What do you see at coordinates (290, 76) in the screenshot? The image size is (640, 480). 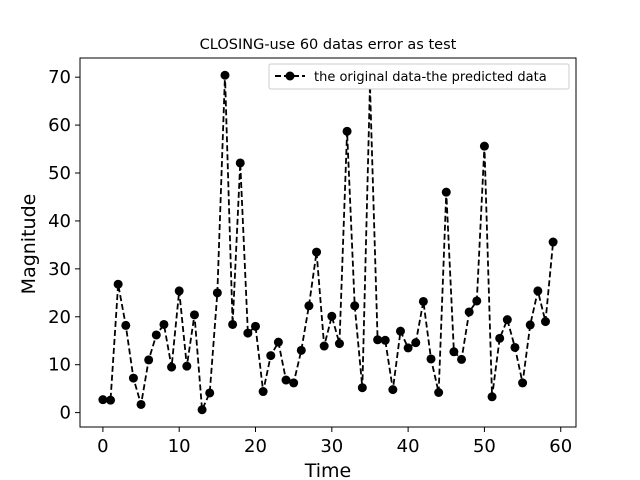 I see `legend-marker` at bounding box center [290, 76].